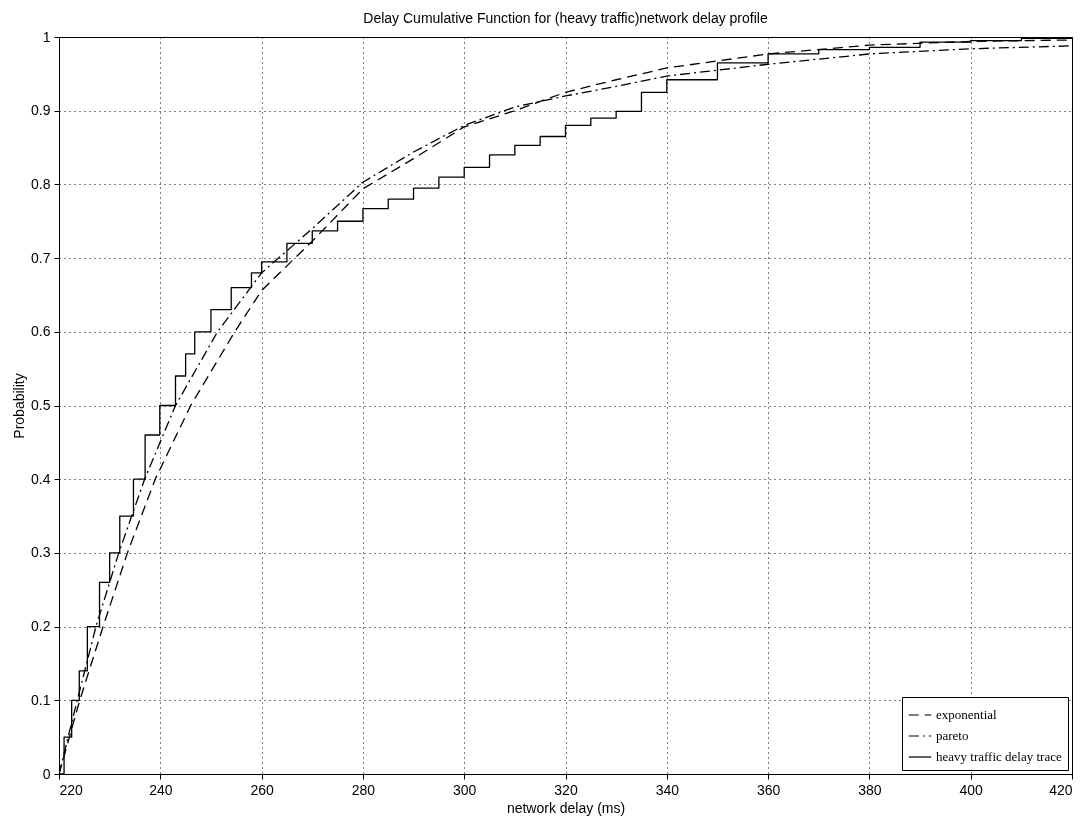  What do you see at coordinates (71, 789) in the screenshot?
I see `x-tick-label: 220` at bounding box center [71, 789].